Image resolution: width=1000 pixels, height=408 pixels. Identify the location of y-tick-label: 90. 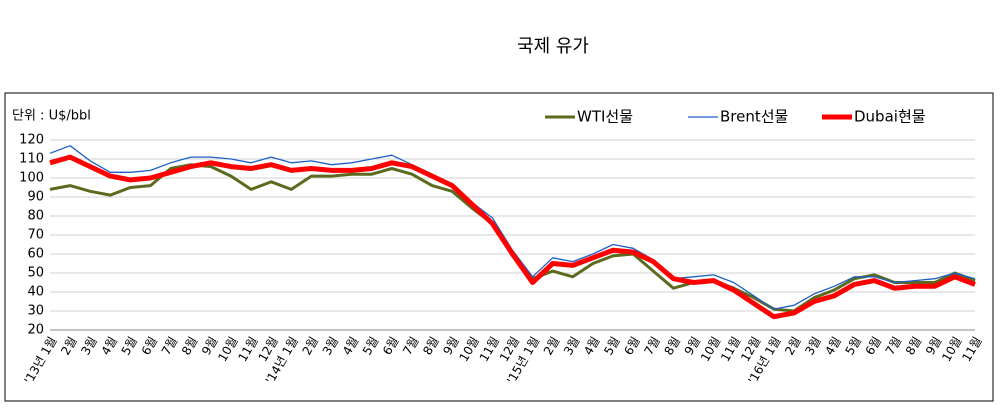
(35, 197).